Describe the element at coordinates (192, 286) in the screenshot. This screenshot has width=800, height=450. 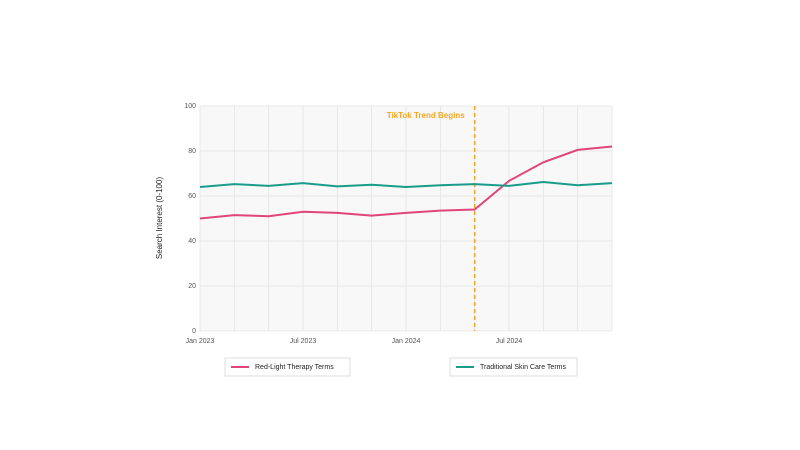
I see `y-tick-label: 20` at that location.